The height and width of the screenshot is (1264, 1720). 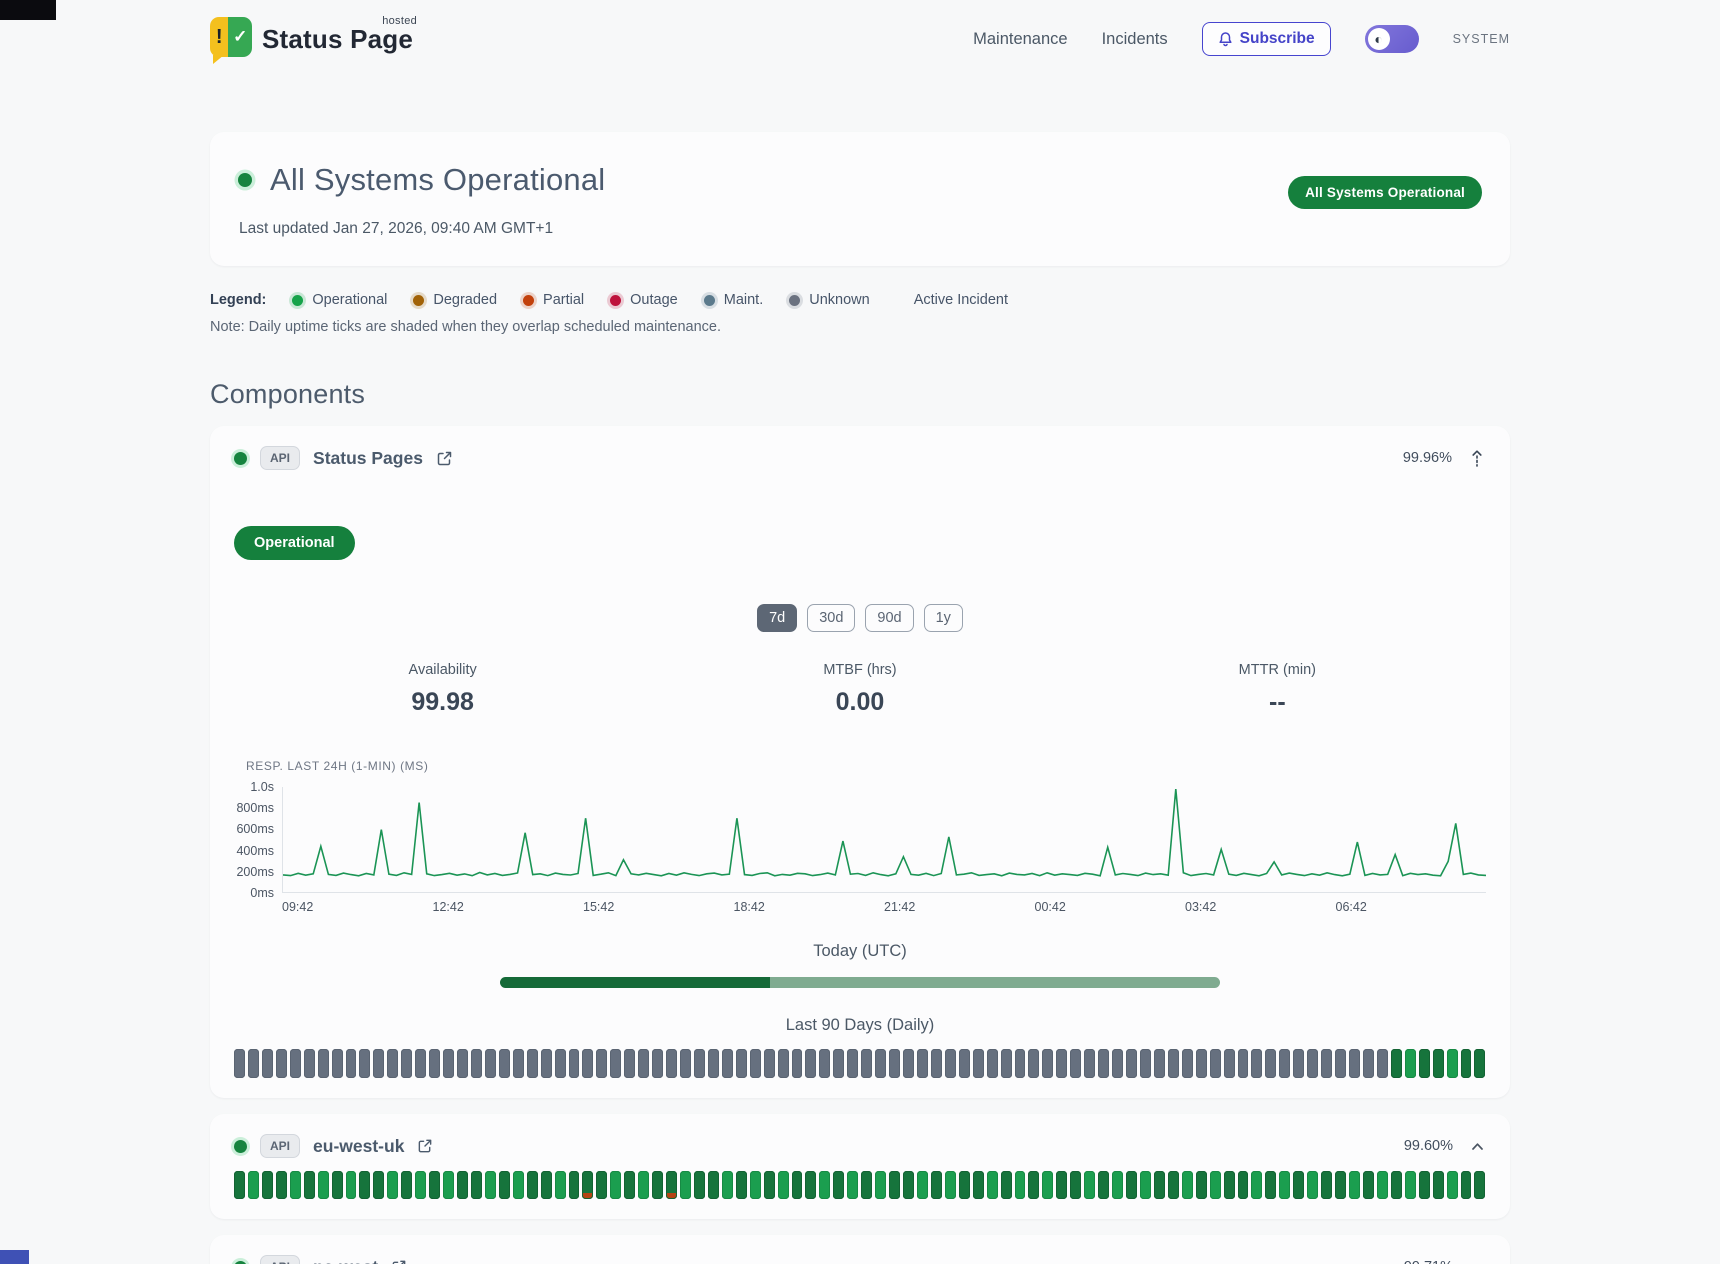 What do you see at coordinates (1477, 1146) in the screenshot?
I see `chevron-up-icon` at bounding box center [1477, 1146].